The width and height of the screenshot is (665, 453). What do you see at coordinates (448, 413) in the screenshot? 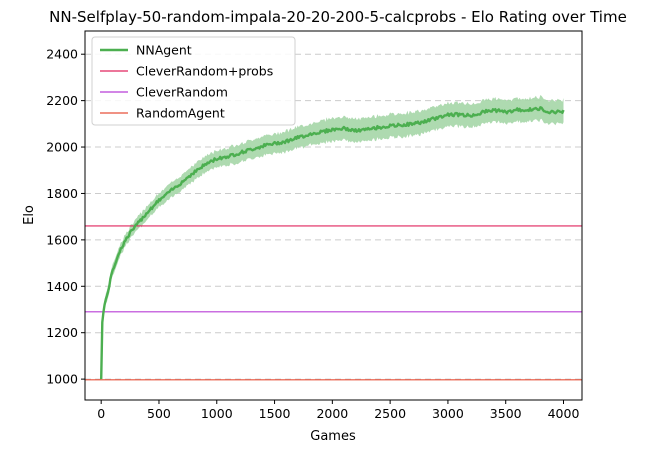
I see `x-tick-label: 3000` at bounding box center [448, 413].